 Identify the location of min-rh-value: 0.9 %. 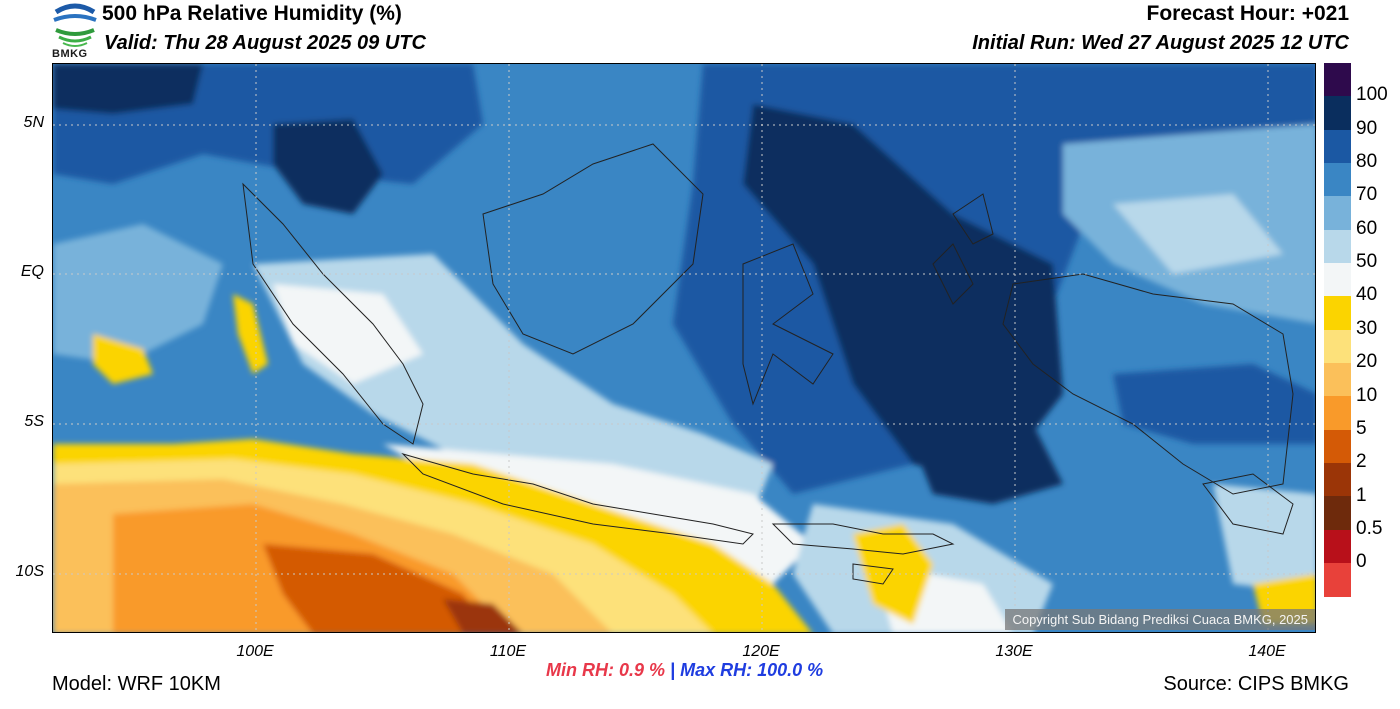
(642, 670).